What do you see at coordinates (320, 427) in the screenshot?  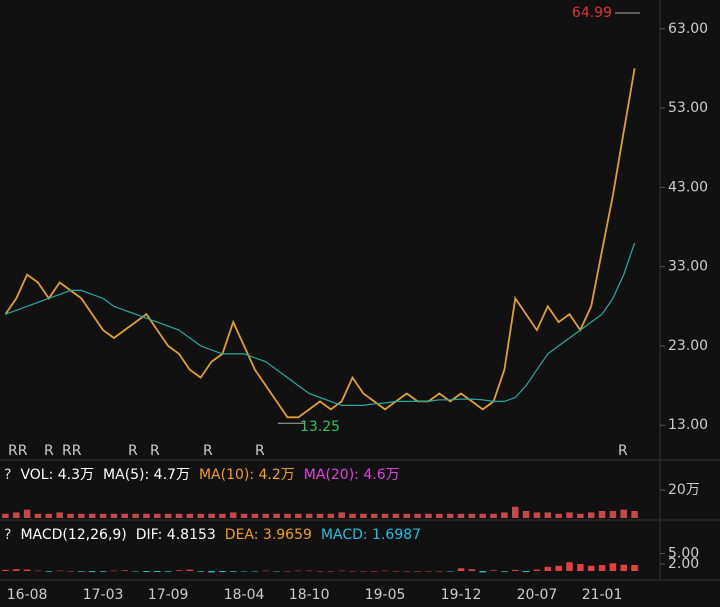 I see `min-label: 13.25` at bounding box center [320, 427].